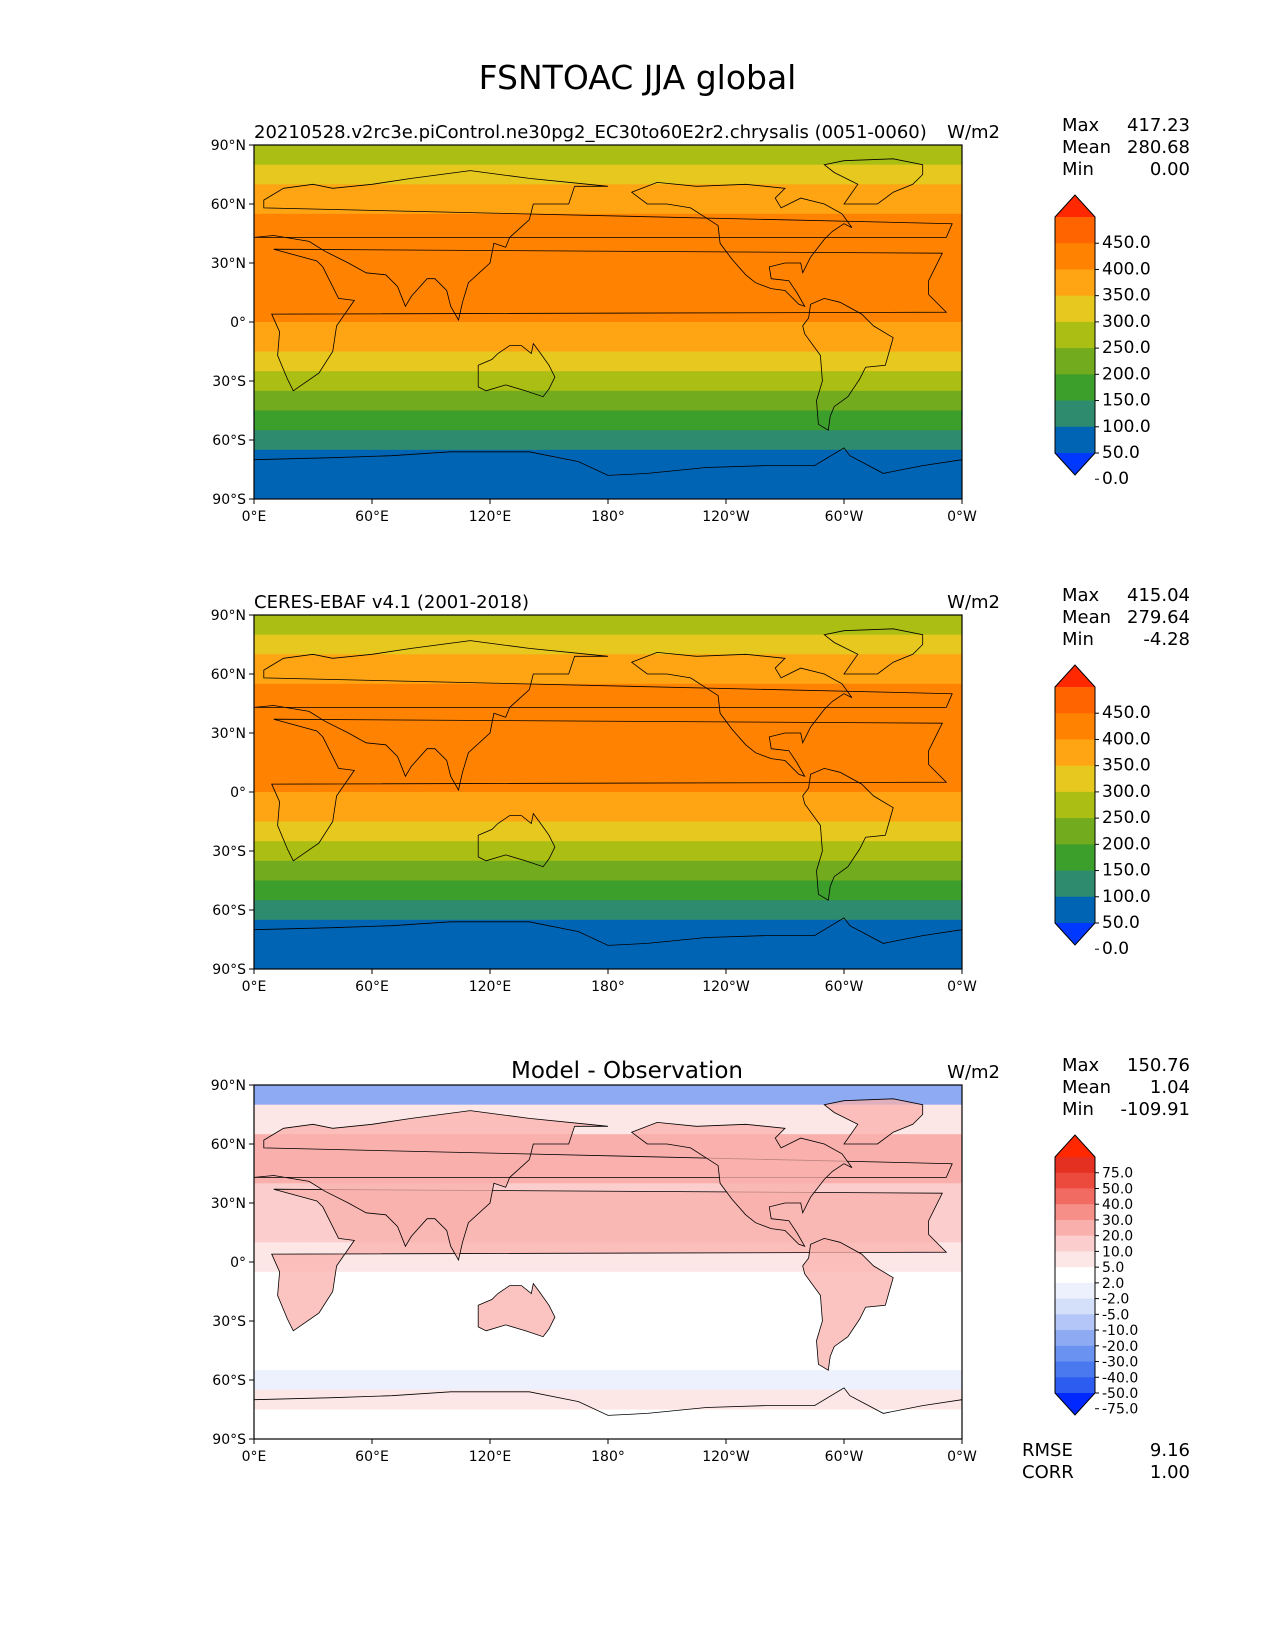  Describe the element at coordinates (1158, 147) in the screenshot. I see `stat-mean-value: 280.68` at that location.